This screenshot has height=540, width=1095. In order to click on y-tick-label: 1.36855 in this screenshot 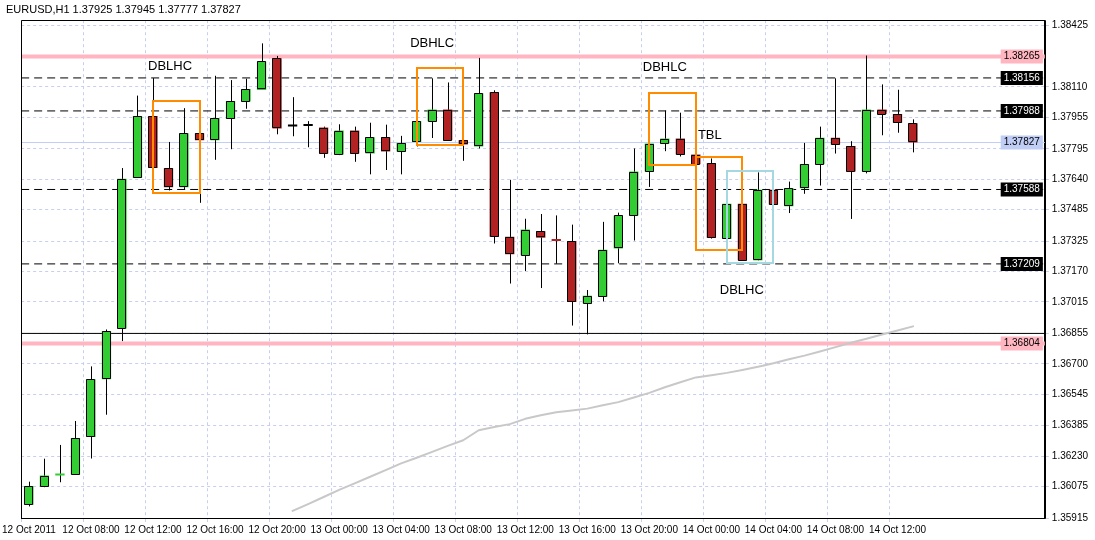, I will do `click(1070, 333)`.